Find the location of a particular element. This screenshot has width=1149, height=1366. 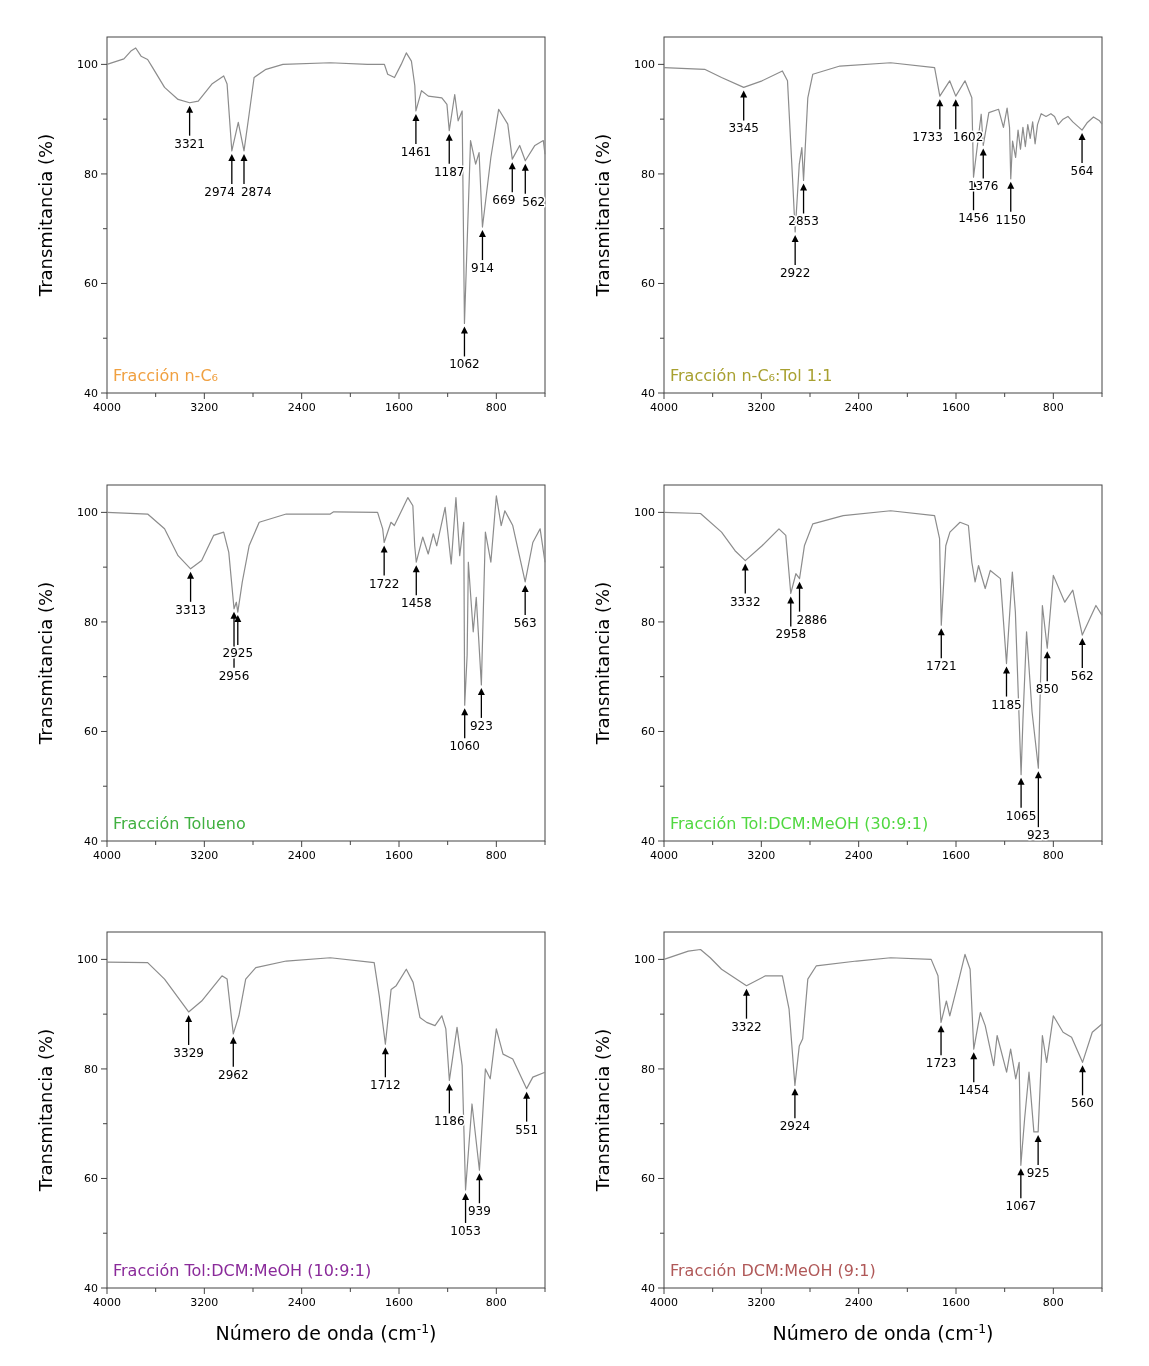

text: Fracción Tol:DCM:MeOH (30:9:1) is located at coordinates (799, 823).